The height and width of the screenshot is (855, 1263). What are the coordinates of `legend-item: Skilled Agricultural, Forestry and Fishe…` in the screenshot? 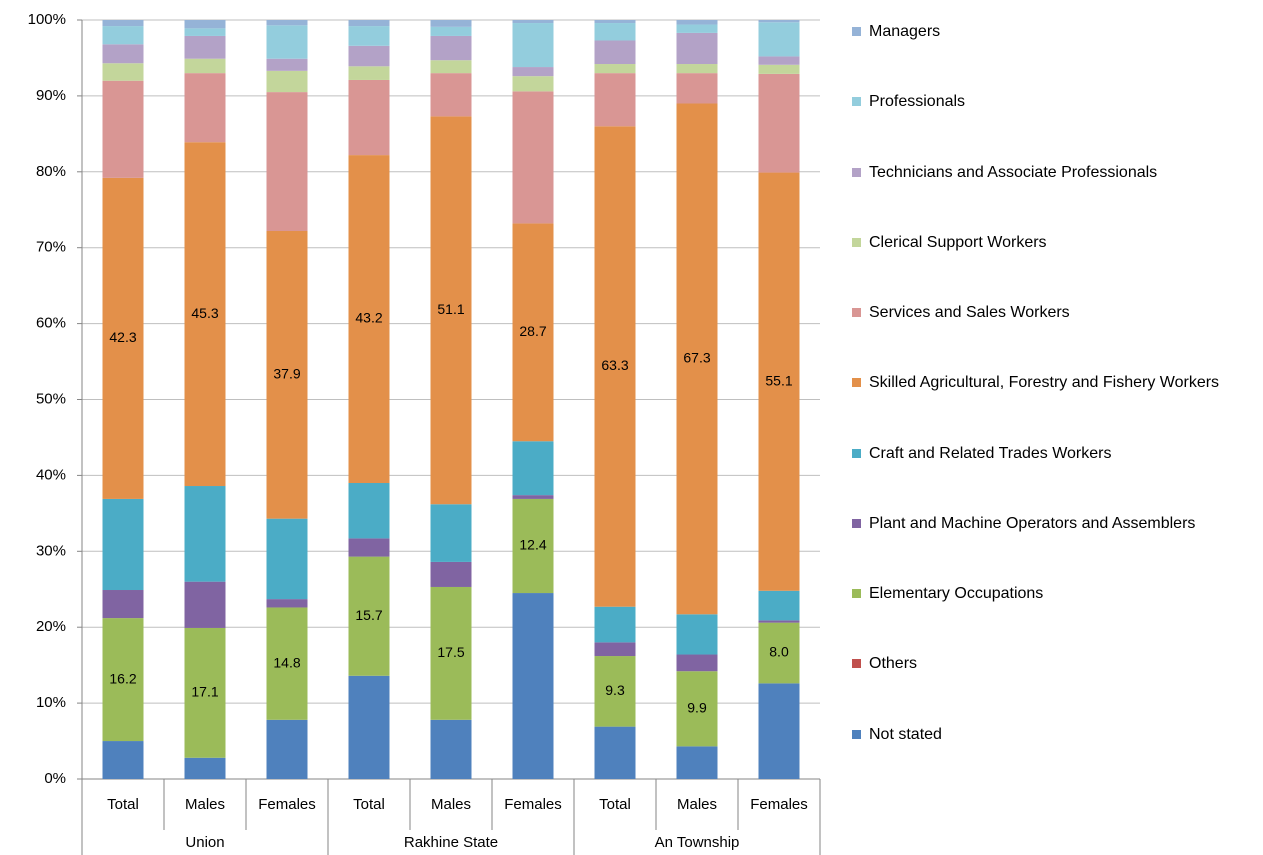 It's located at (1035, 382).